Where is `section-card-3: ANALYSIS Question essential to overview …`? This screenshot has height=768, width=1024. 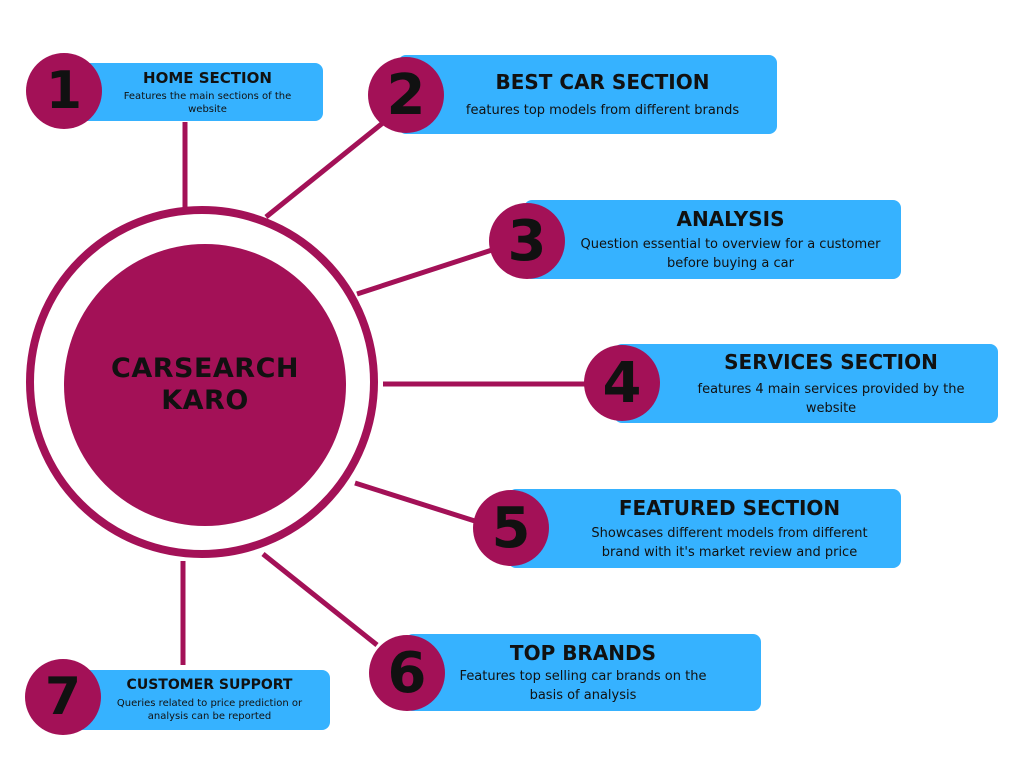
section-card-3: ANALYSIS Question essential to overview … is located at coordinates (712, 239).